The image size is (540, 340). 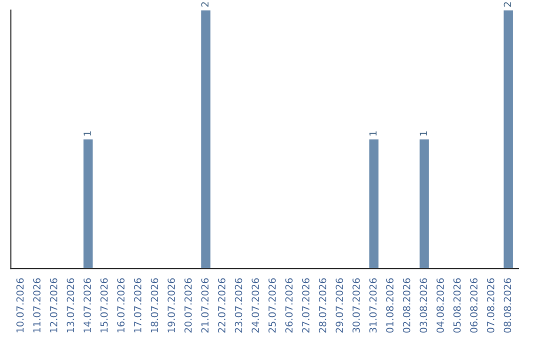 What do you see at coordinates (508, 305) in the screenshot?
I see `x-tick-label: 08.08.2026` at bounding box center [508, 305].